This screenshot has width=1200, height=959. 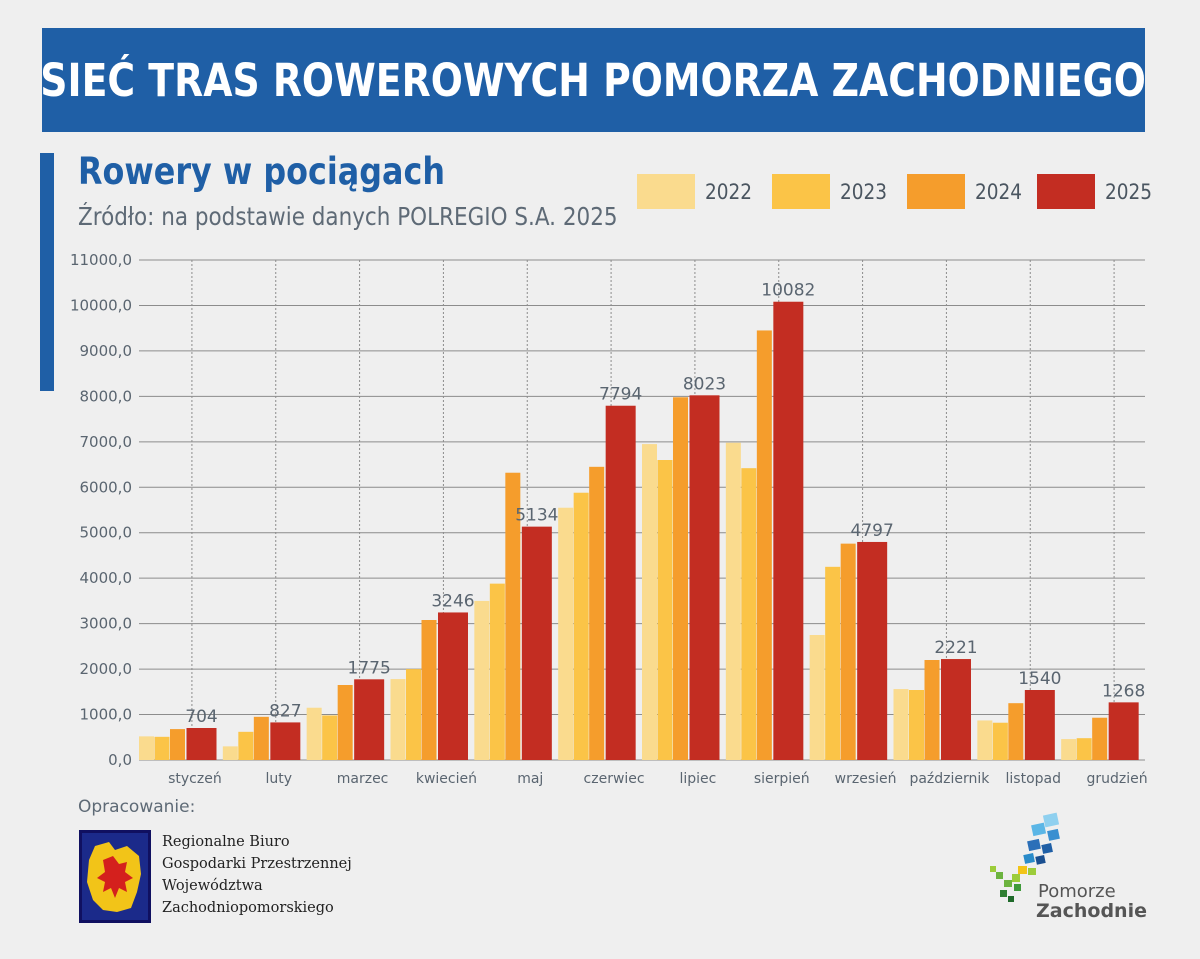 I want to click on legend-swatch-2025, so click(x=1066, y=191).